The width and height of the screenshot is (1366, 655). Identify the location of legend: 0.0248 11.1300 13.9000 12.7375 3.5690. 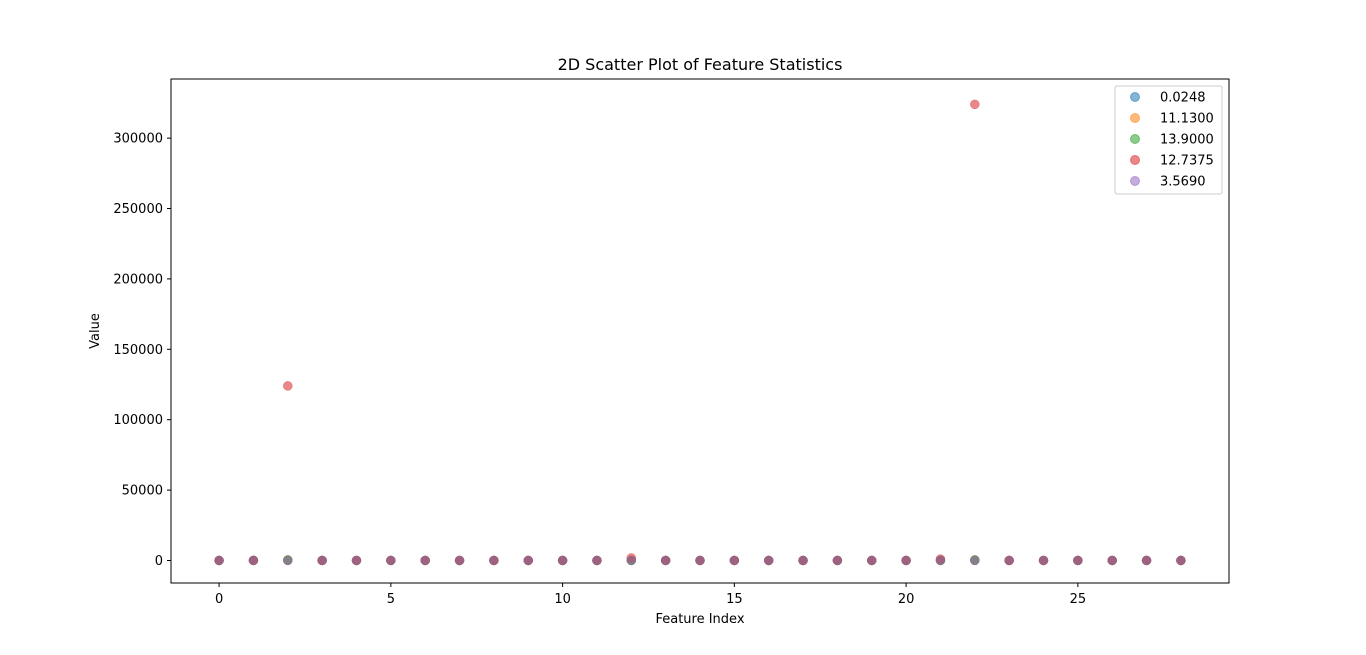
(1168, 140).